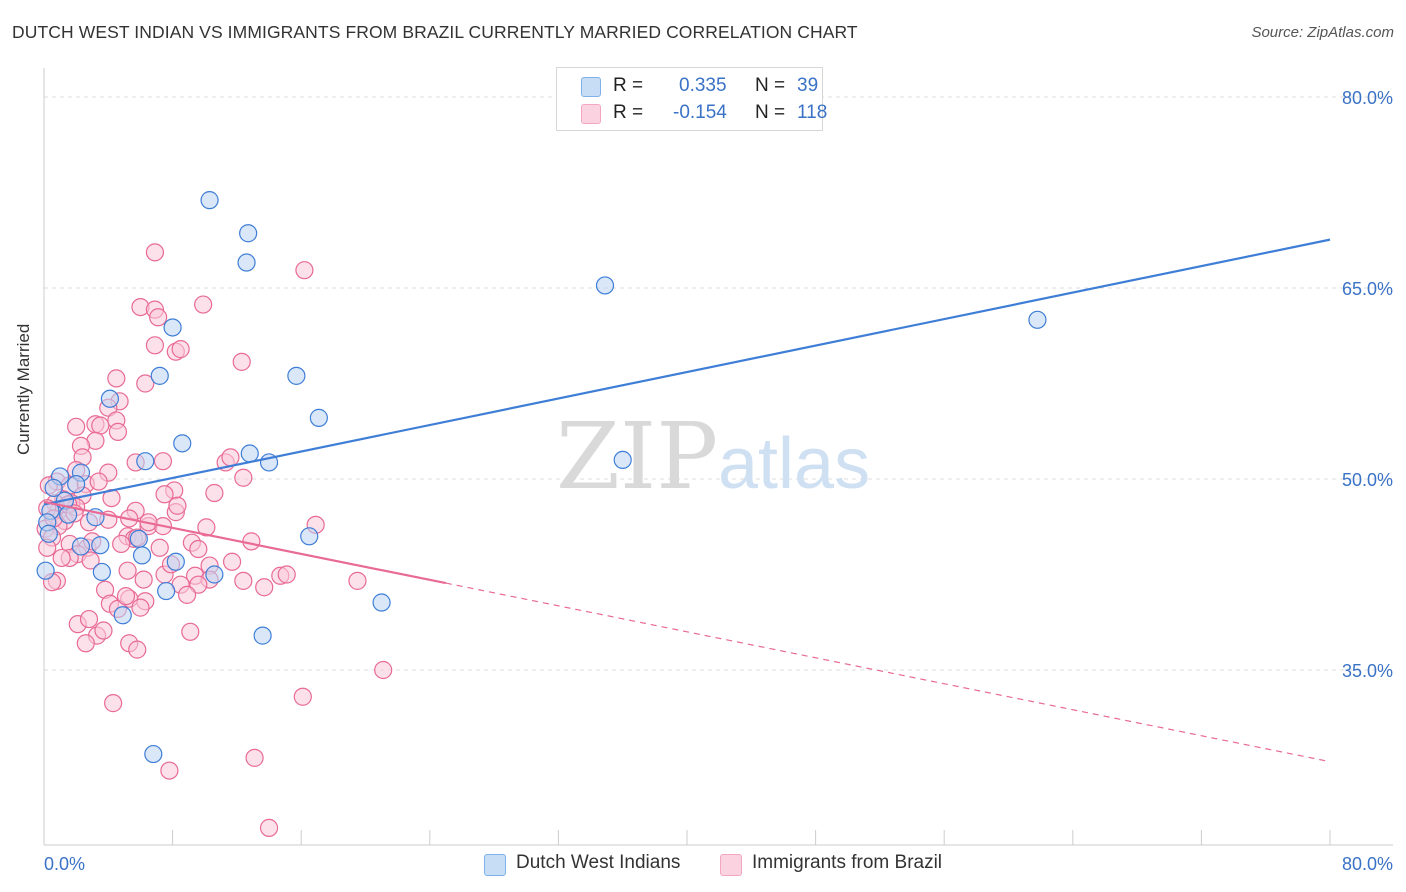 The height and width of the screenshot is (892, 1406). Describe the element at coordinates (888, 672) in the screenshot. I see `trend-line-immigrants-from-brazil-extension` at that location.